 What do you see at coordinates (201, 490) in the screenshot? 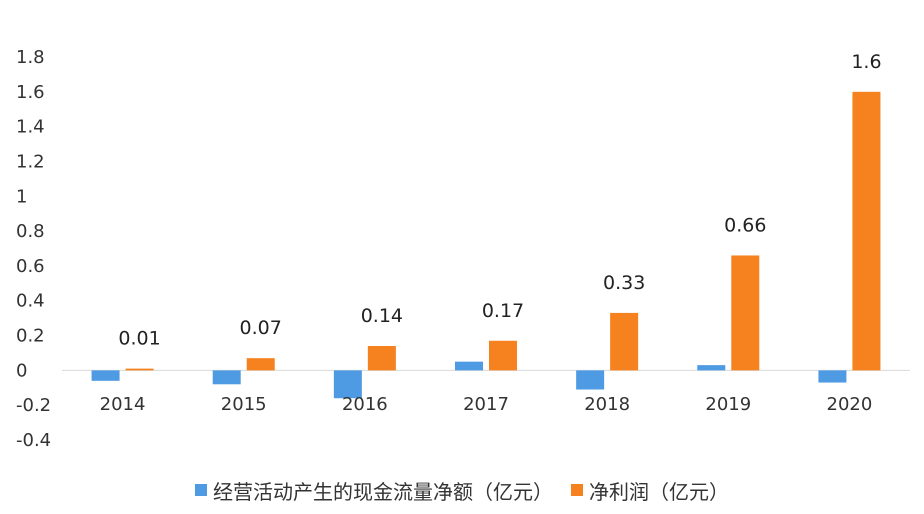
I see `legend-swatch-cashflow` at bounding box center [201, 490].